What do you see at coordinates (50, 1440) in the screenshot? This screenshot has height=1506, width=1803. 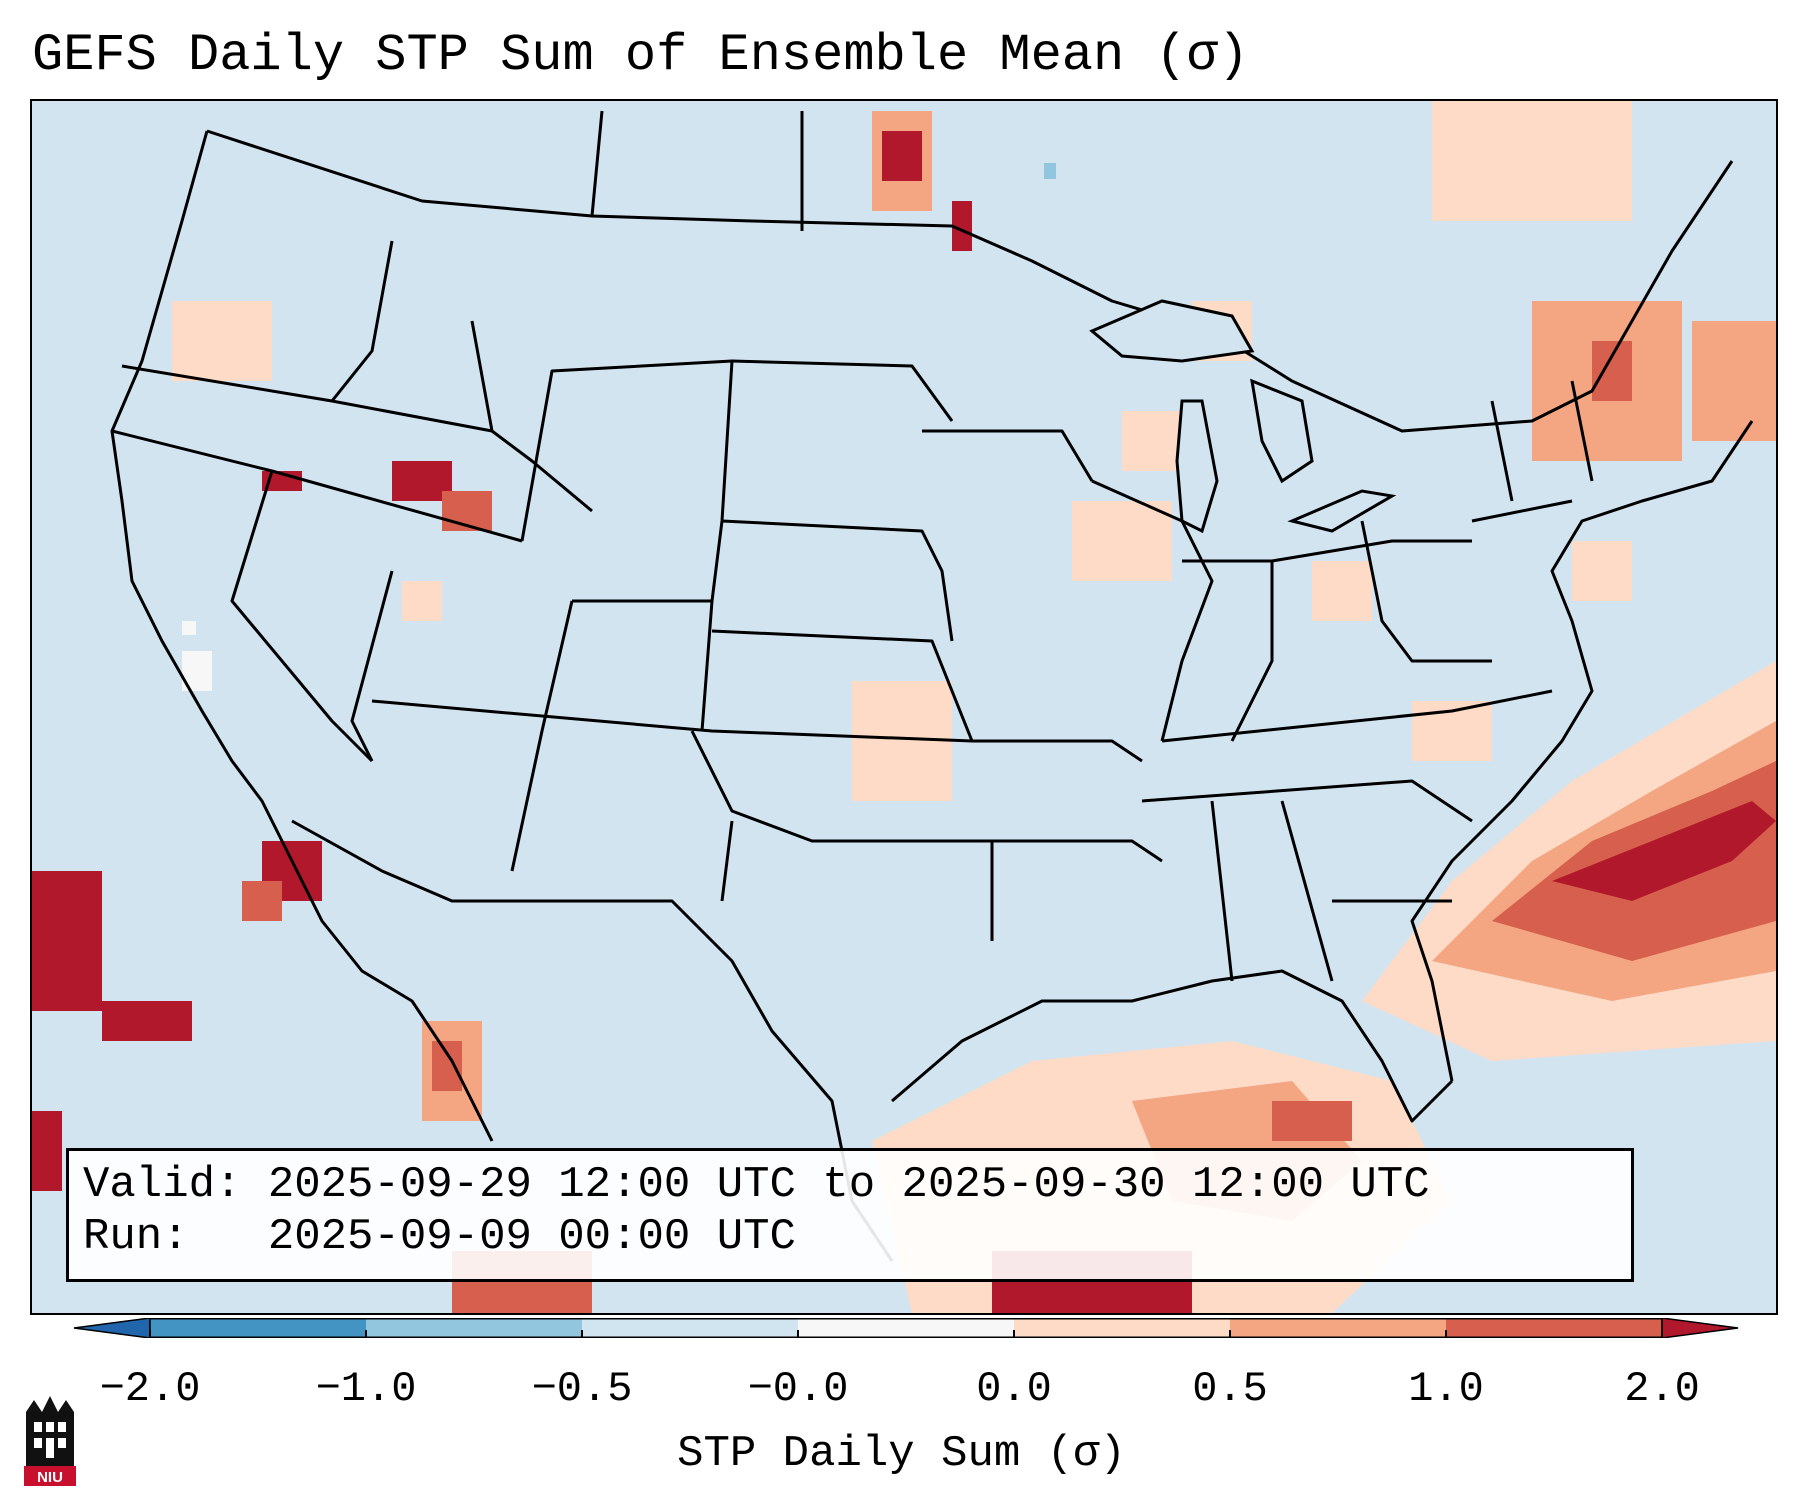 I see `niu-logo-icon: NIU` at bounding box center [50, 1440].